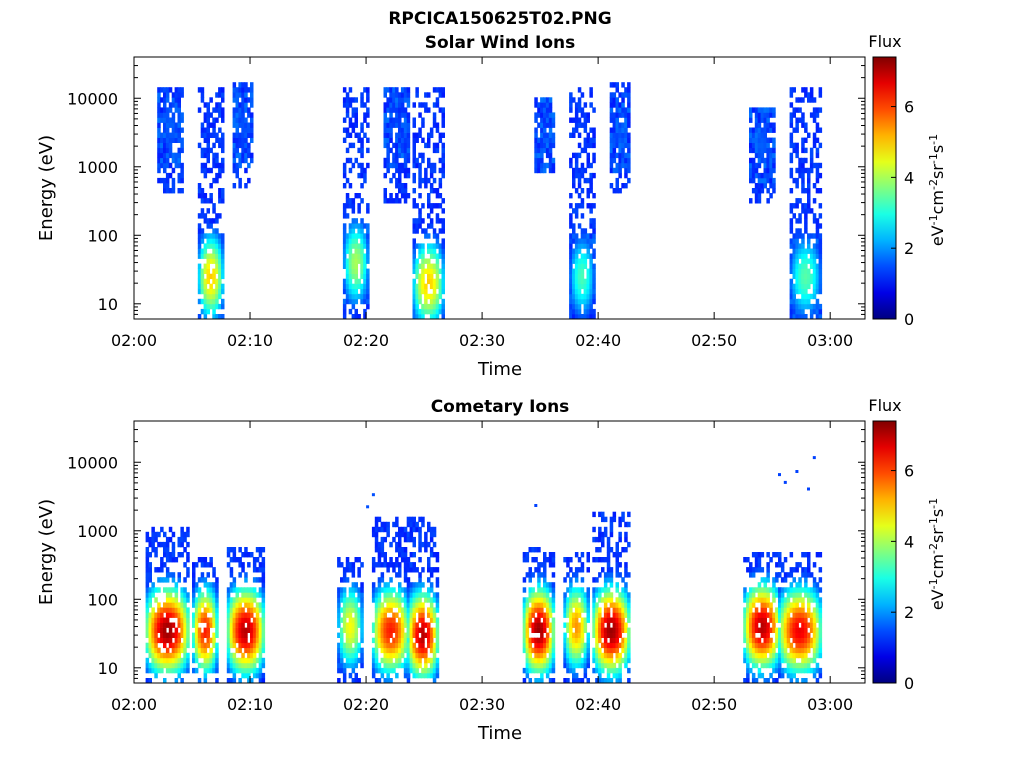 The height and width of the screenshot is (768, 1024). I want to click on x-tick-label: 03:00, so click(830, 704).